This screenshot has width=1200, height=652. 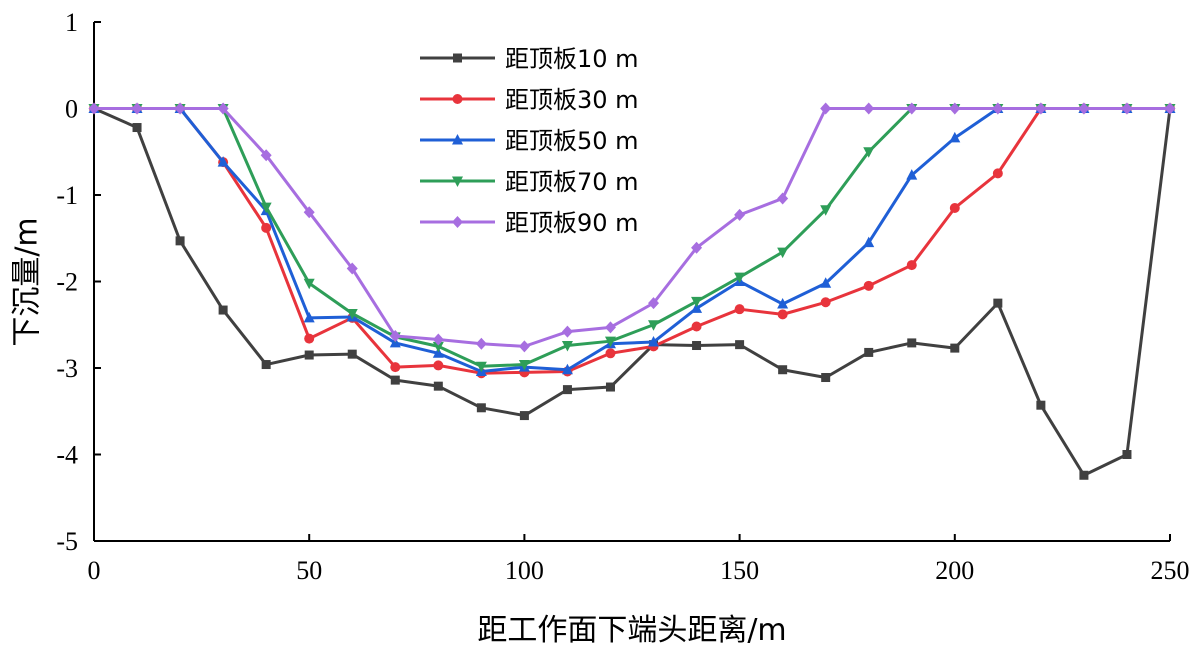 What do you see at coordinates (954, 570) in the screenshot?
I see `x-tick-label: 200` at bounding box center [954, 570].